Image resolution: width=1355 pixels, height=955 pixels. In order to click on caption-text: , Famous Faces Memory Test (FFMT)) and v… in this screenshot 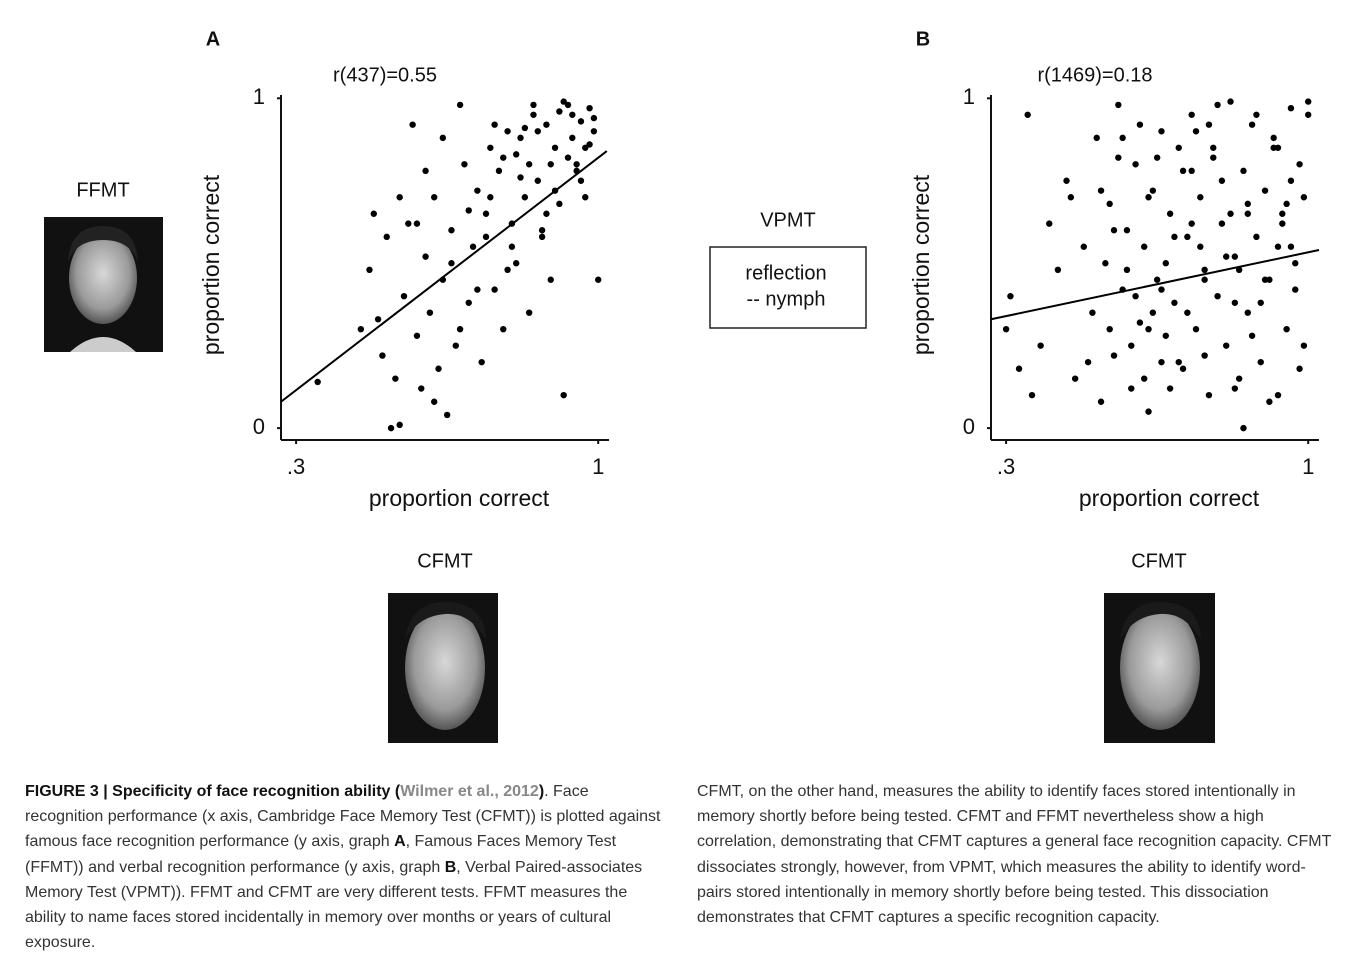, I will do `click(321, 854)`.